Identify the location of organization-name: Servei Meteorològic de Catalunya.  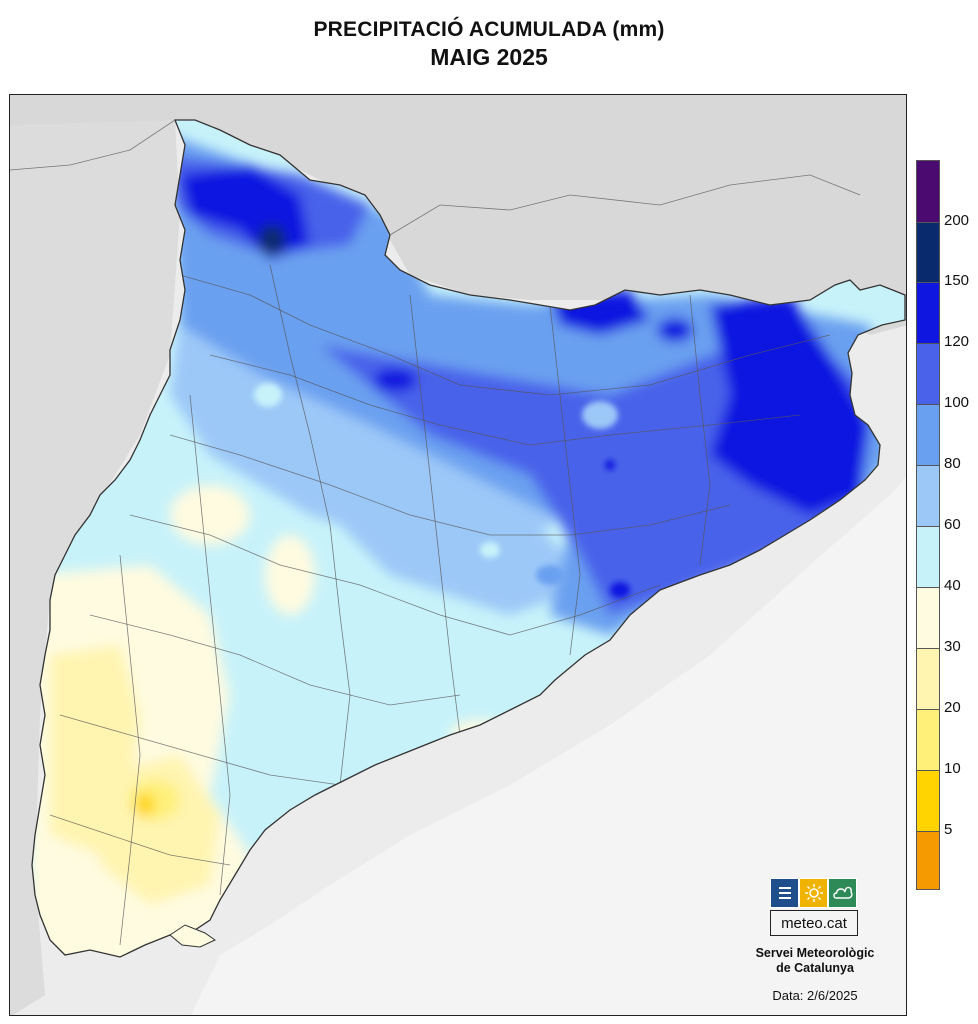
(815, 961).